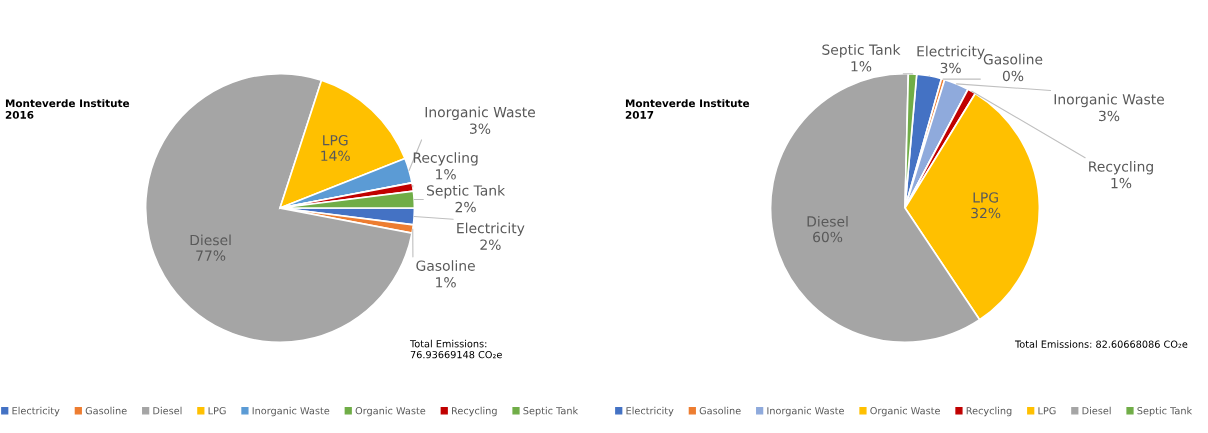  What do you see at coordinates (455, 349) in the screenshot?
I see `text: Total Emissions: 76.93669148 CO₂e` at bounding box center [455, 349].